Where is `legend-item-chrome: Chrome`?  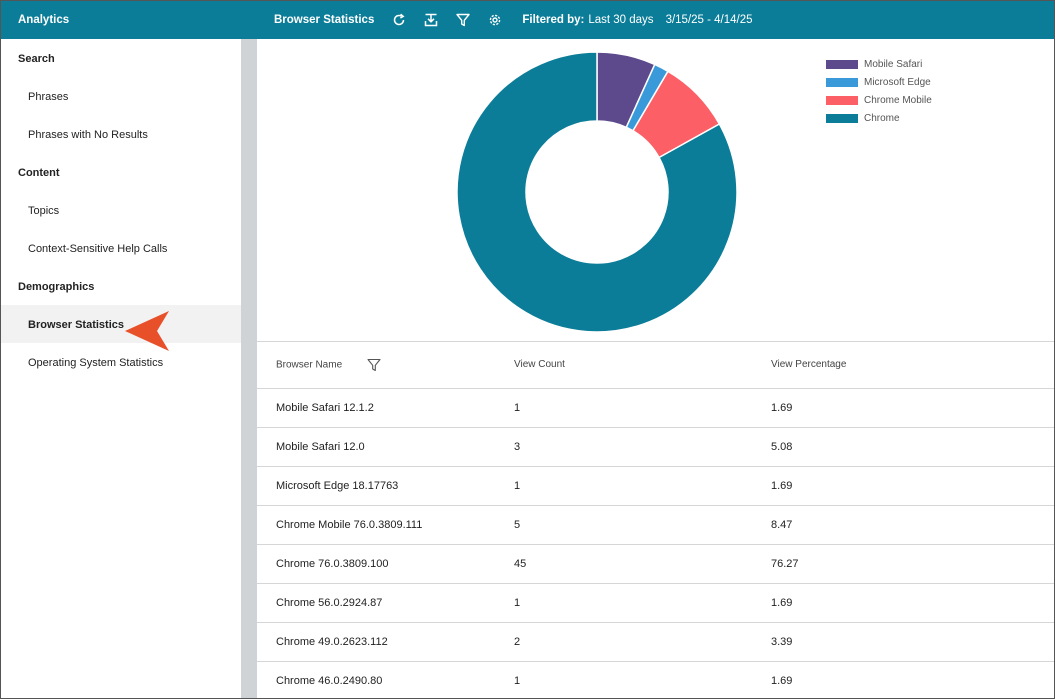
legend-item-chrome: Chrome is located at coordinates (879, 118).